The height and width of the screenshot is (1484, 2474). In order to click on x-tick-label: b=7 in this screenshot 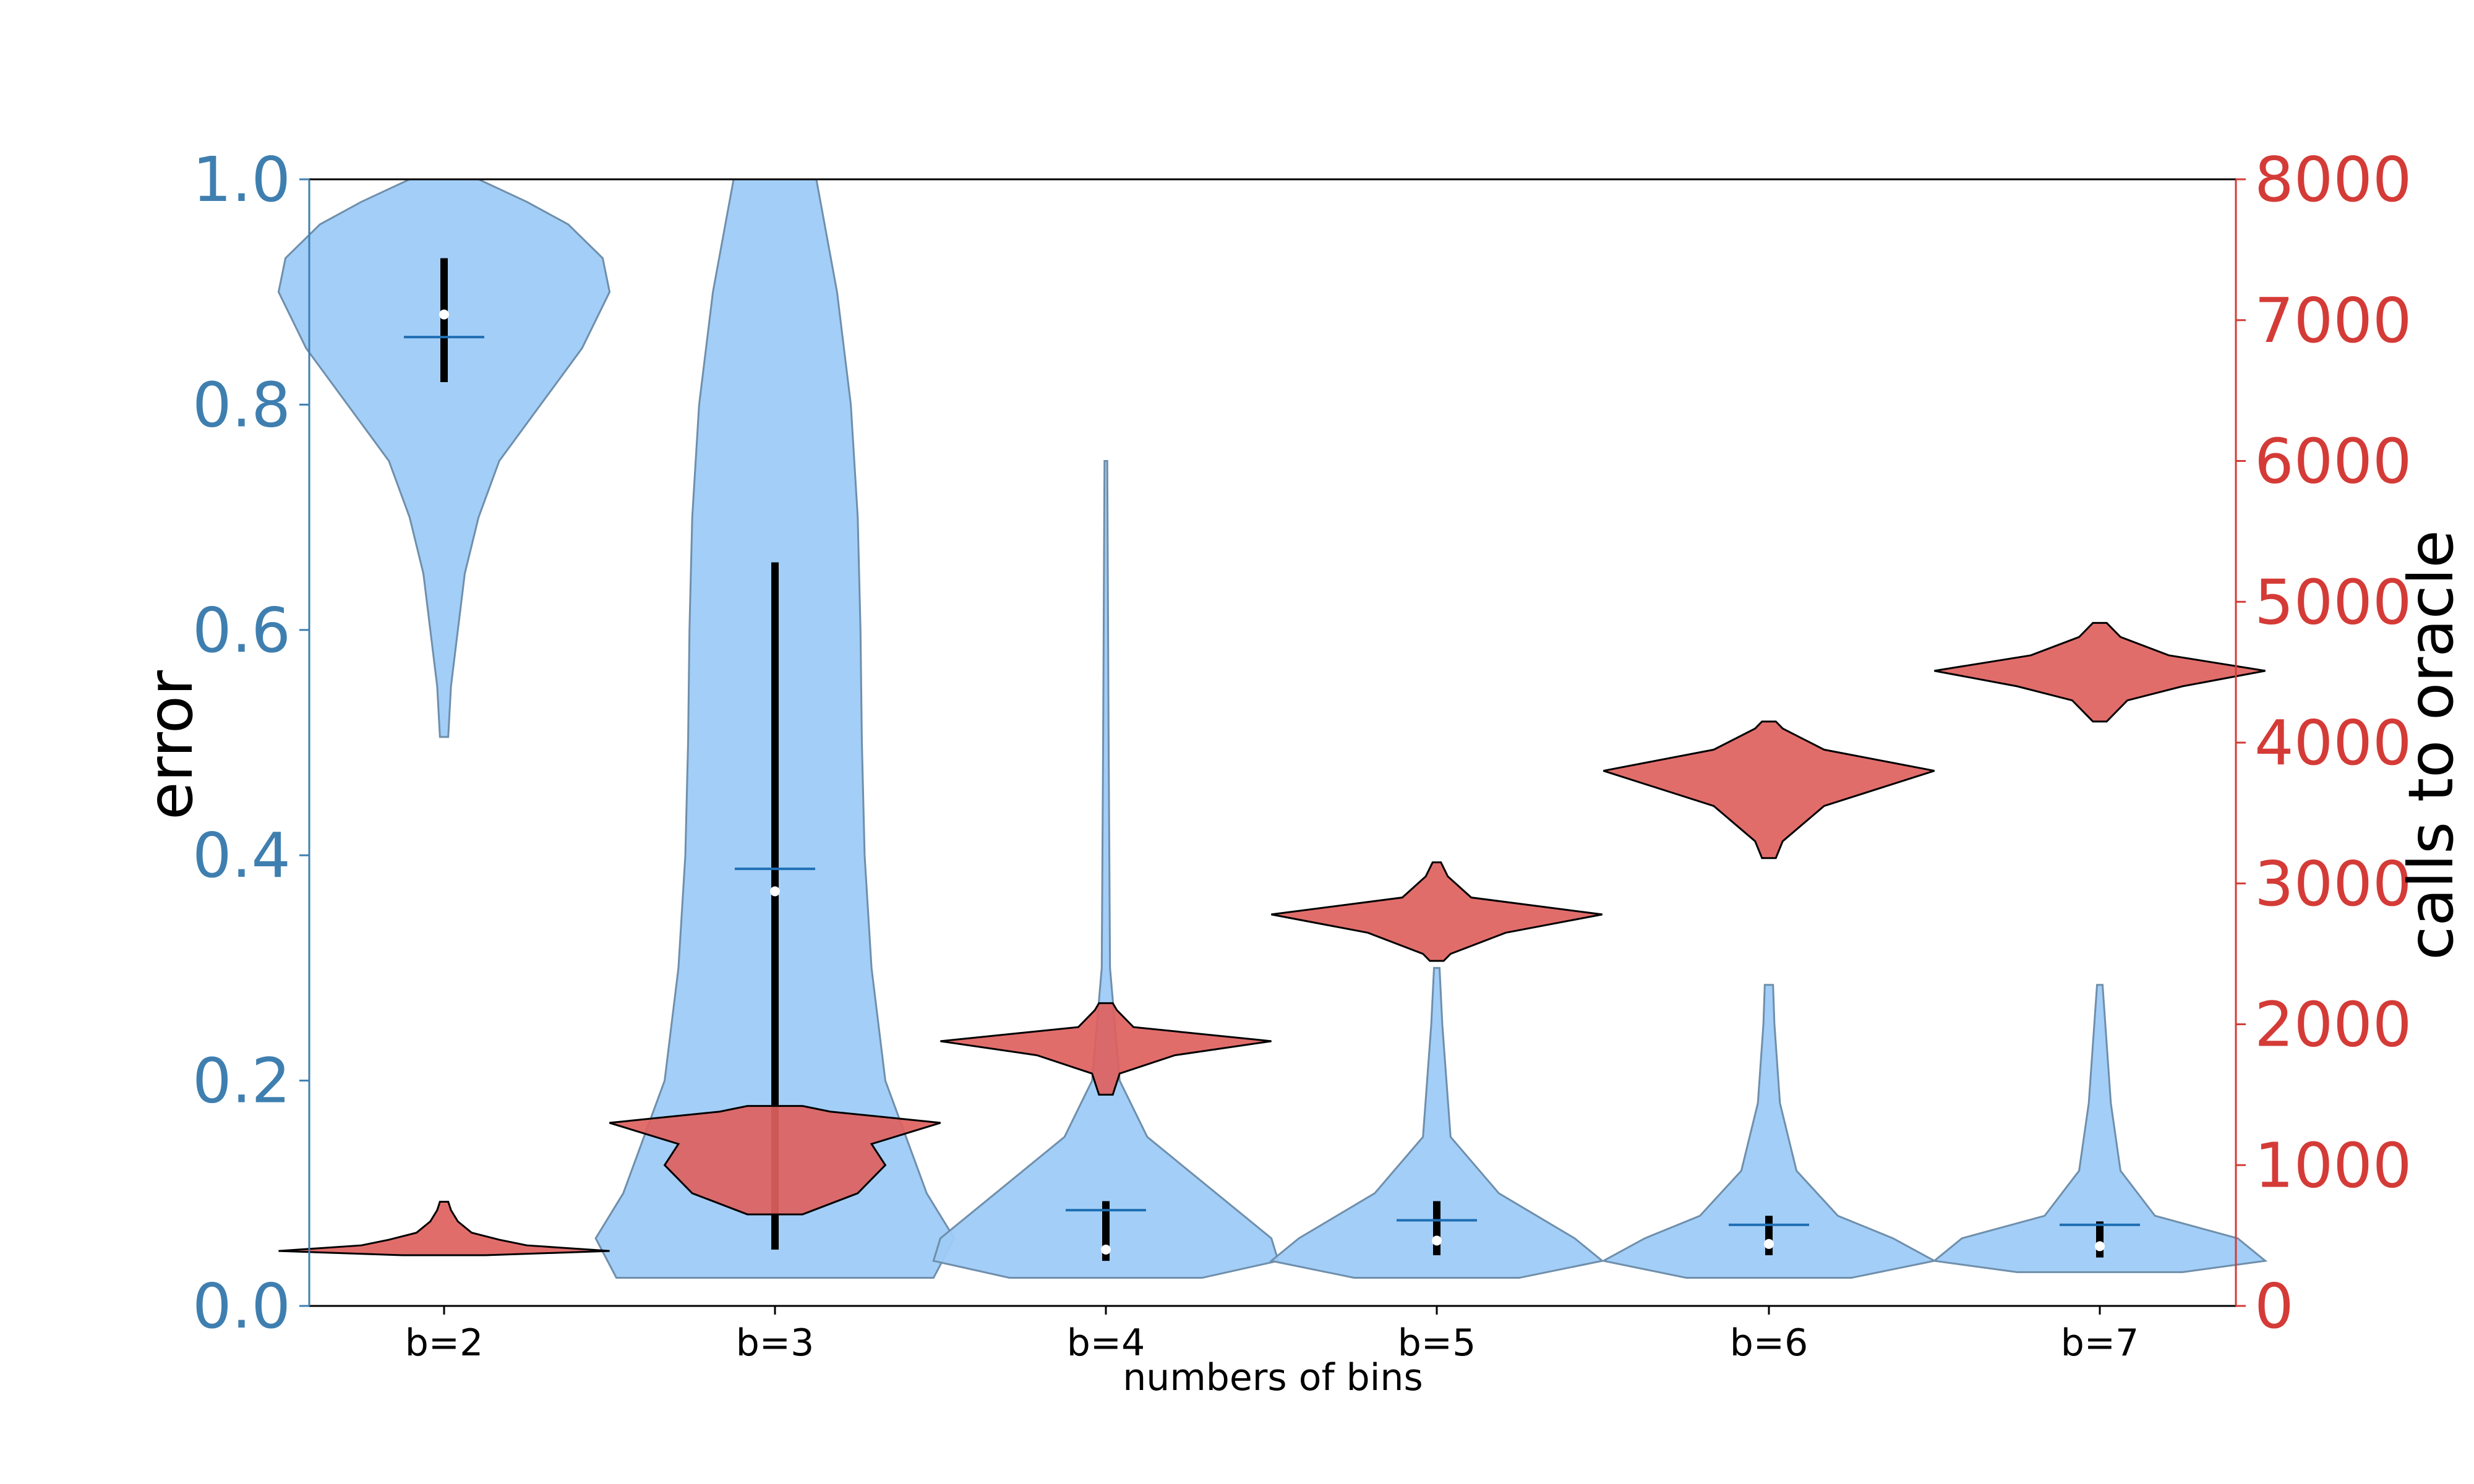, I will do `click(2100, 1343)`.